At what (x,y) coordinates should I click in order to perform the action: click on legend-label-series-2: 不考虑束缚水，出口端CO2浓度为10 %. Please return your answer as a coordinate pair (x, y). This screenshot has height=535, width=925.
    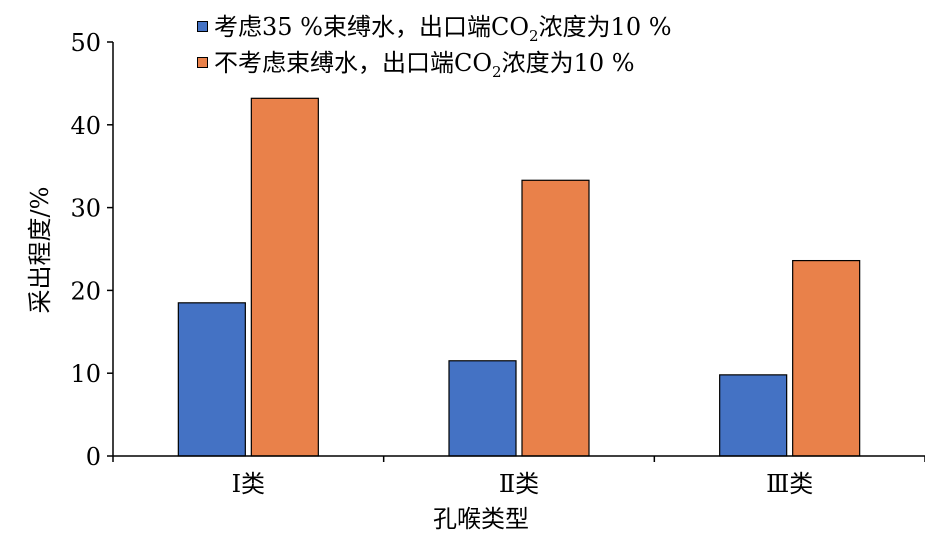
    Looking at the image, I should click on (424, 65).